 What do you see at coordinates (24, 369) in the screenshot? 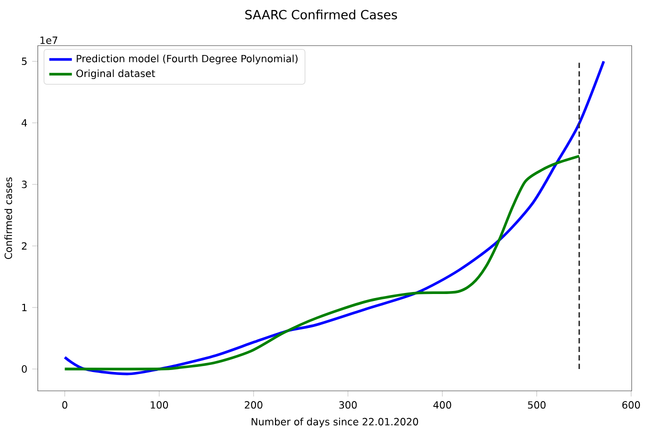
I see `y-tick-label: 0` at bounding box center [24, 369].